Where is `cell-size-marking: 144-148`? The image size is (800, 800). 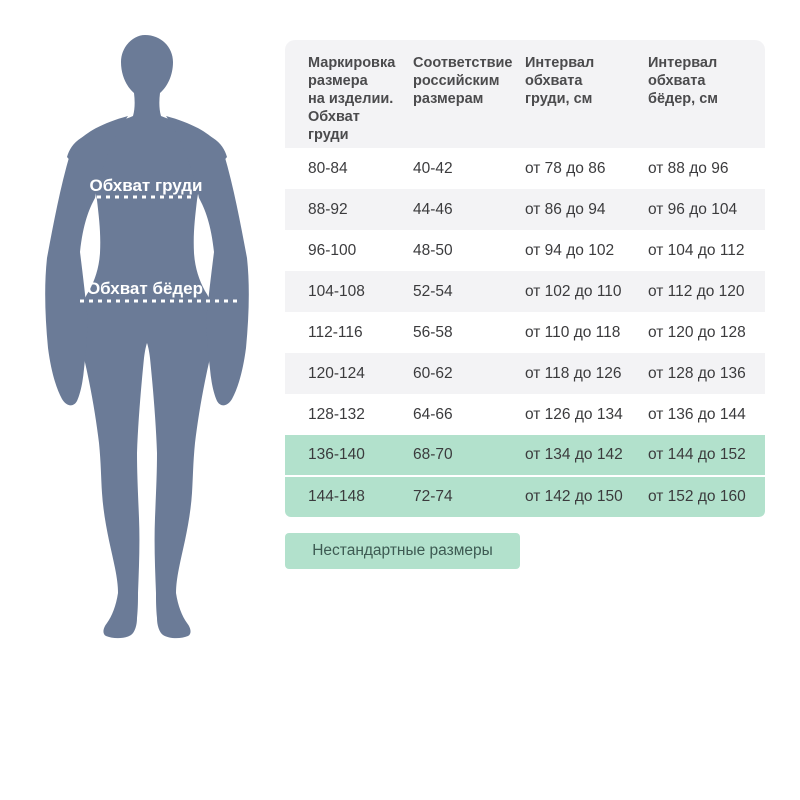 cell-size-marking: 144-148 is located at coordinates (336, 496).